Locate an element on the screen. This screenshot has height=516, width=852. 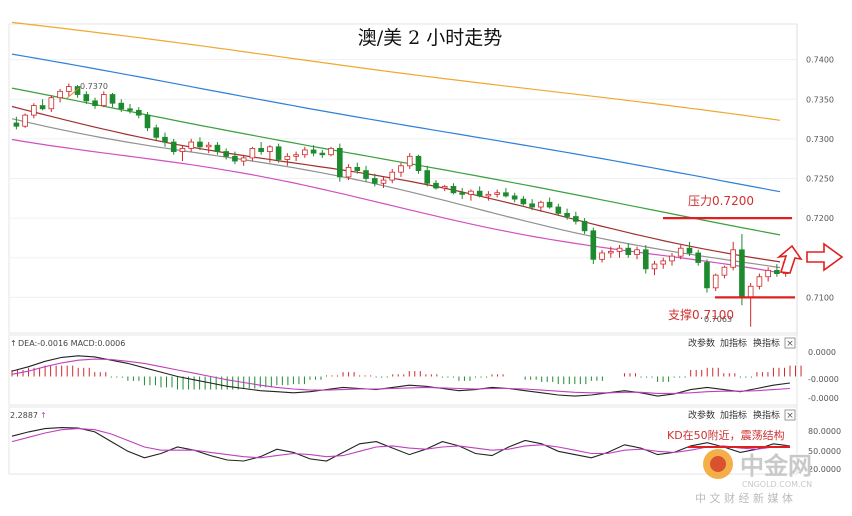
kd-close-icon: × is located at coordinates (790, 416).